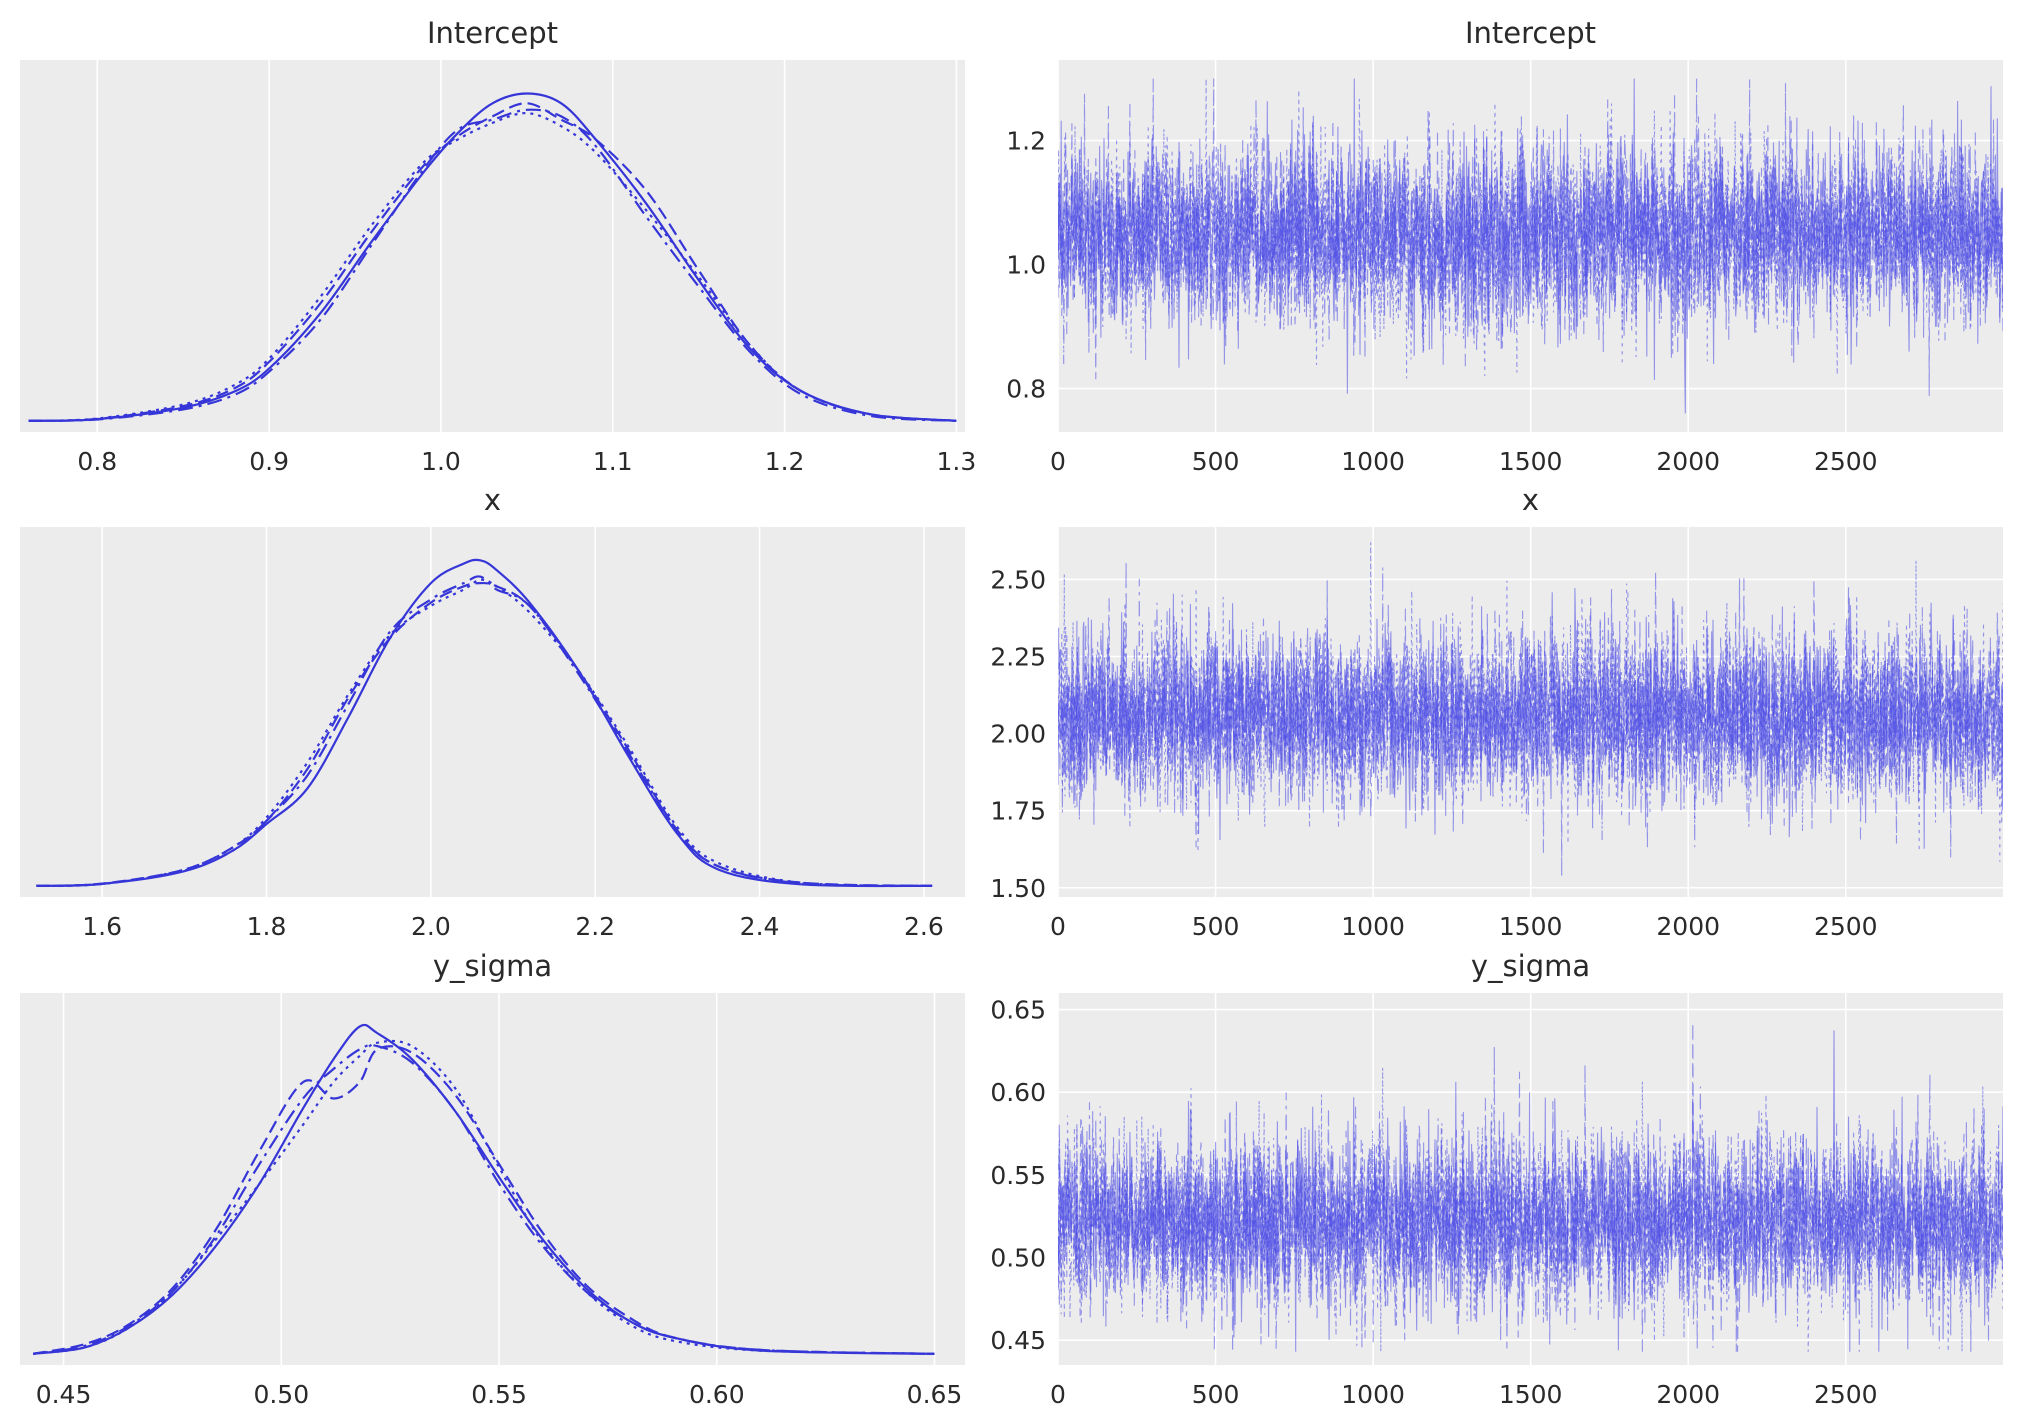 The height and width of the screenshot is (1423, 2023). What do you see at coordinates (1026, 389) in the screenshot?
I see `y-tick-label: 0.8` at bounding box center [1026, 389].